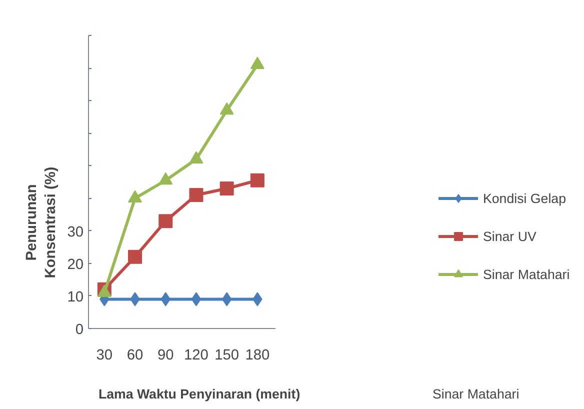  I want to click on x-axis-title: Lama Waktu Penyinaran (menit), so click(199, 394).